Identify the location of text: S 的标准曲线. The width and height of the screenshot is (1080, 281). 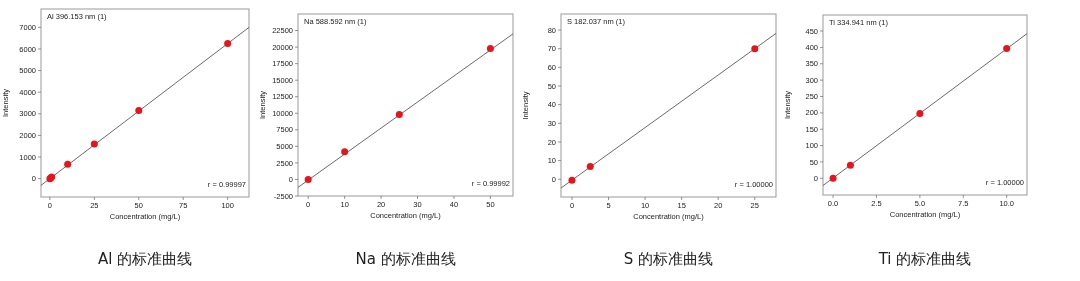
(668, 259).